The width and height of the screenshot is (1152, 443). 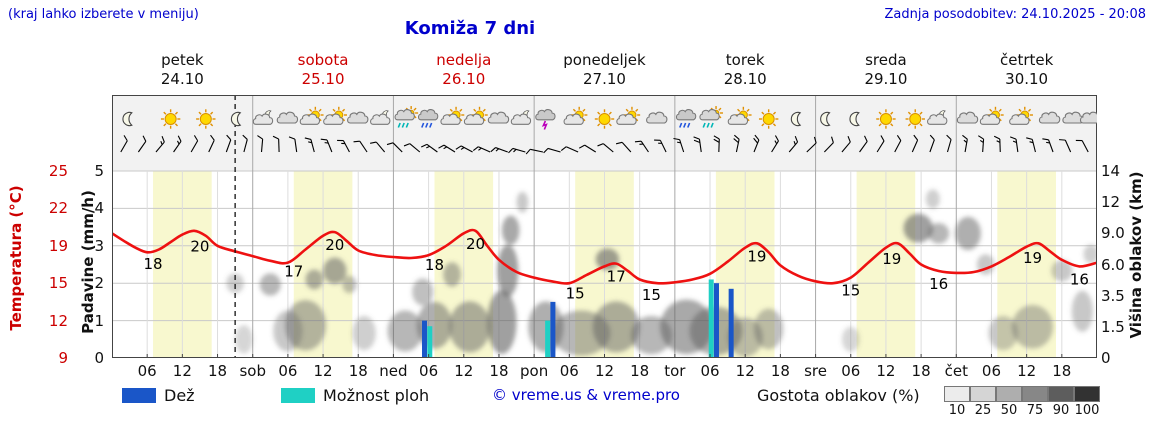 What do you see at coordinates (1026, 60) in the screenshot?
I see `day-name: četrtek` at bounding box center [1026, 60].